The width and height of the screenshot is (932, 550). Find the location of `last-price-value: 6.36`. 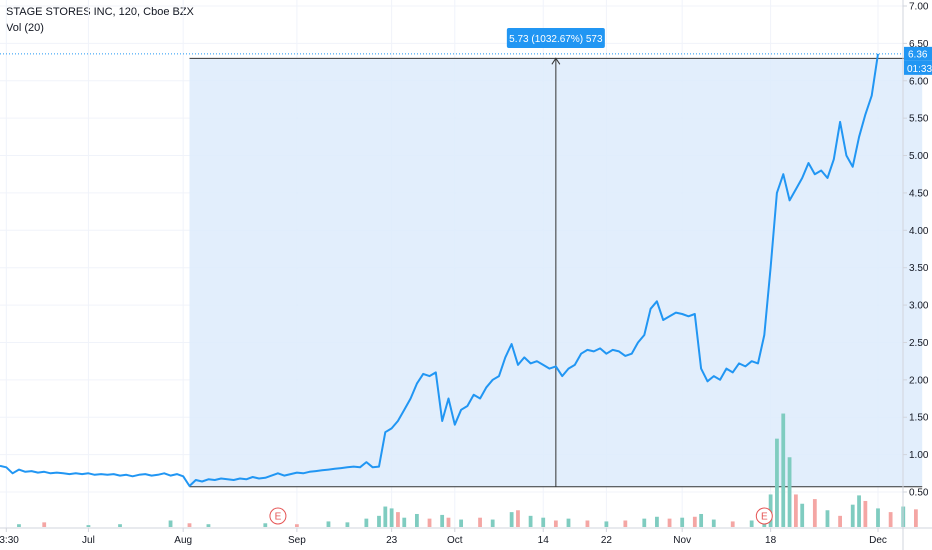

last-price-value: 6.36 is located at coordinates (918, 54).